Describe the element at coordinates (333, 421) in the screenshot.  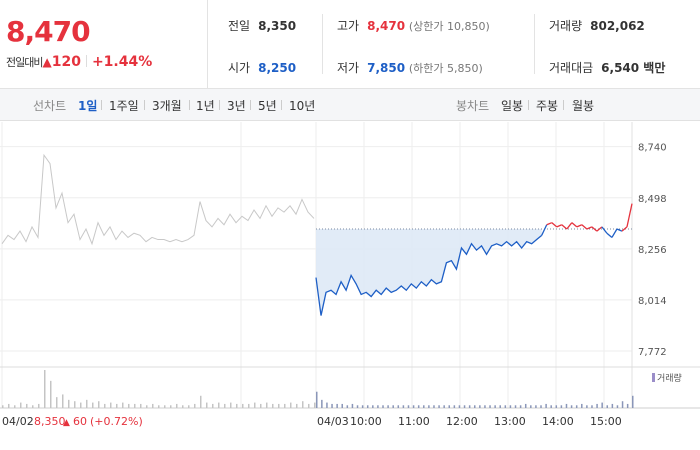
I see `x-tick-label: 04/03` at that location.